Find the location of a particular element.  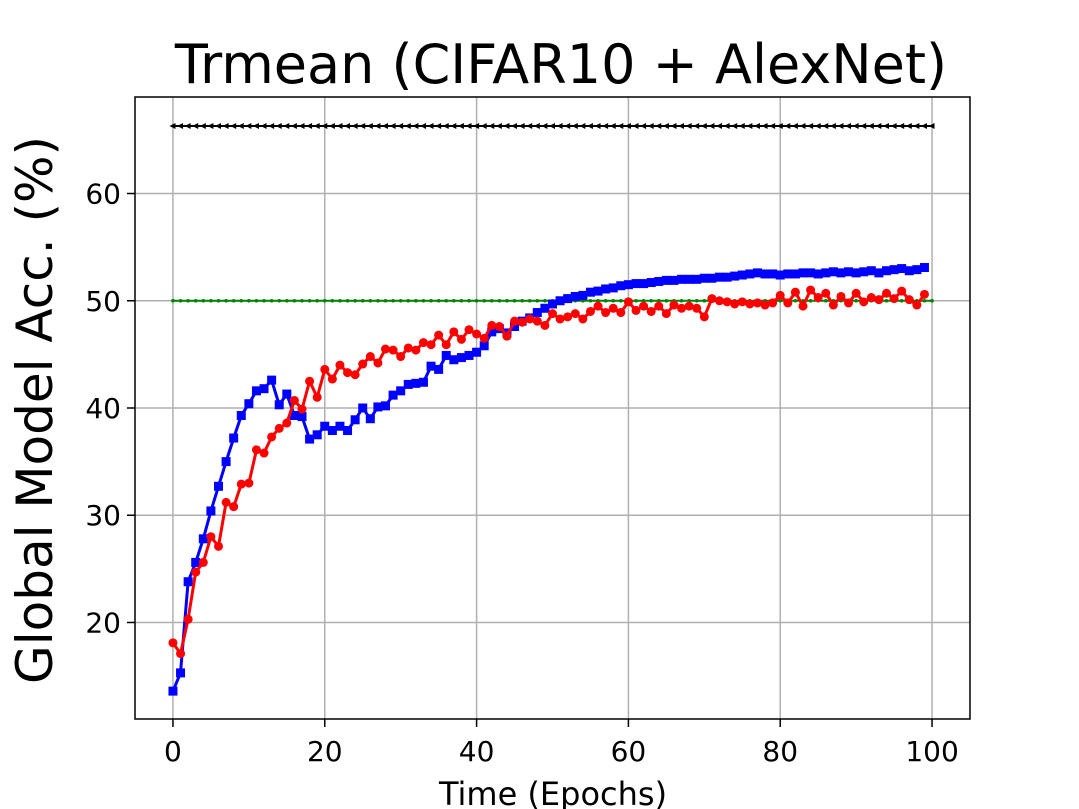

x-axis-label: Time (Epochs) is located at coordinates (552, 792).